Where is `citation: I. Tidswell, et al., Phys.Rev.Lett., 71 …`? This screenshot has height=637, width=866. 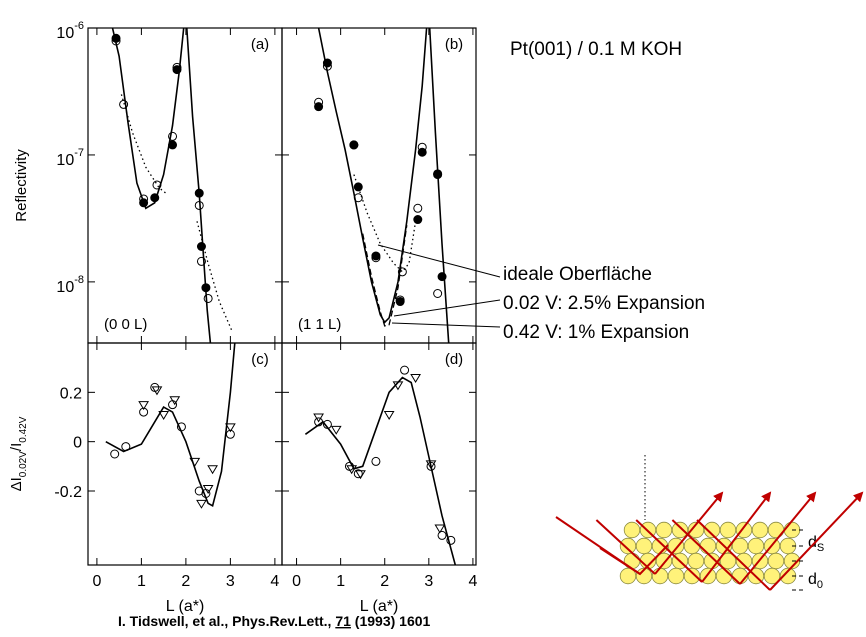 citation: I. Tidswell, et al., Phys.Rev.Lett., 71 … is located at coordinates (274, 621).